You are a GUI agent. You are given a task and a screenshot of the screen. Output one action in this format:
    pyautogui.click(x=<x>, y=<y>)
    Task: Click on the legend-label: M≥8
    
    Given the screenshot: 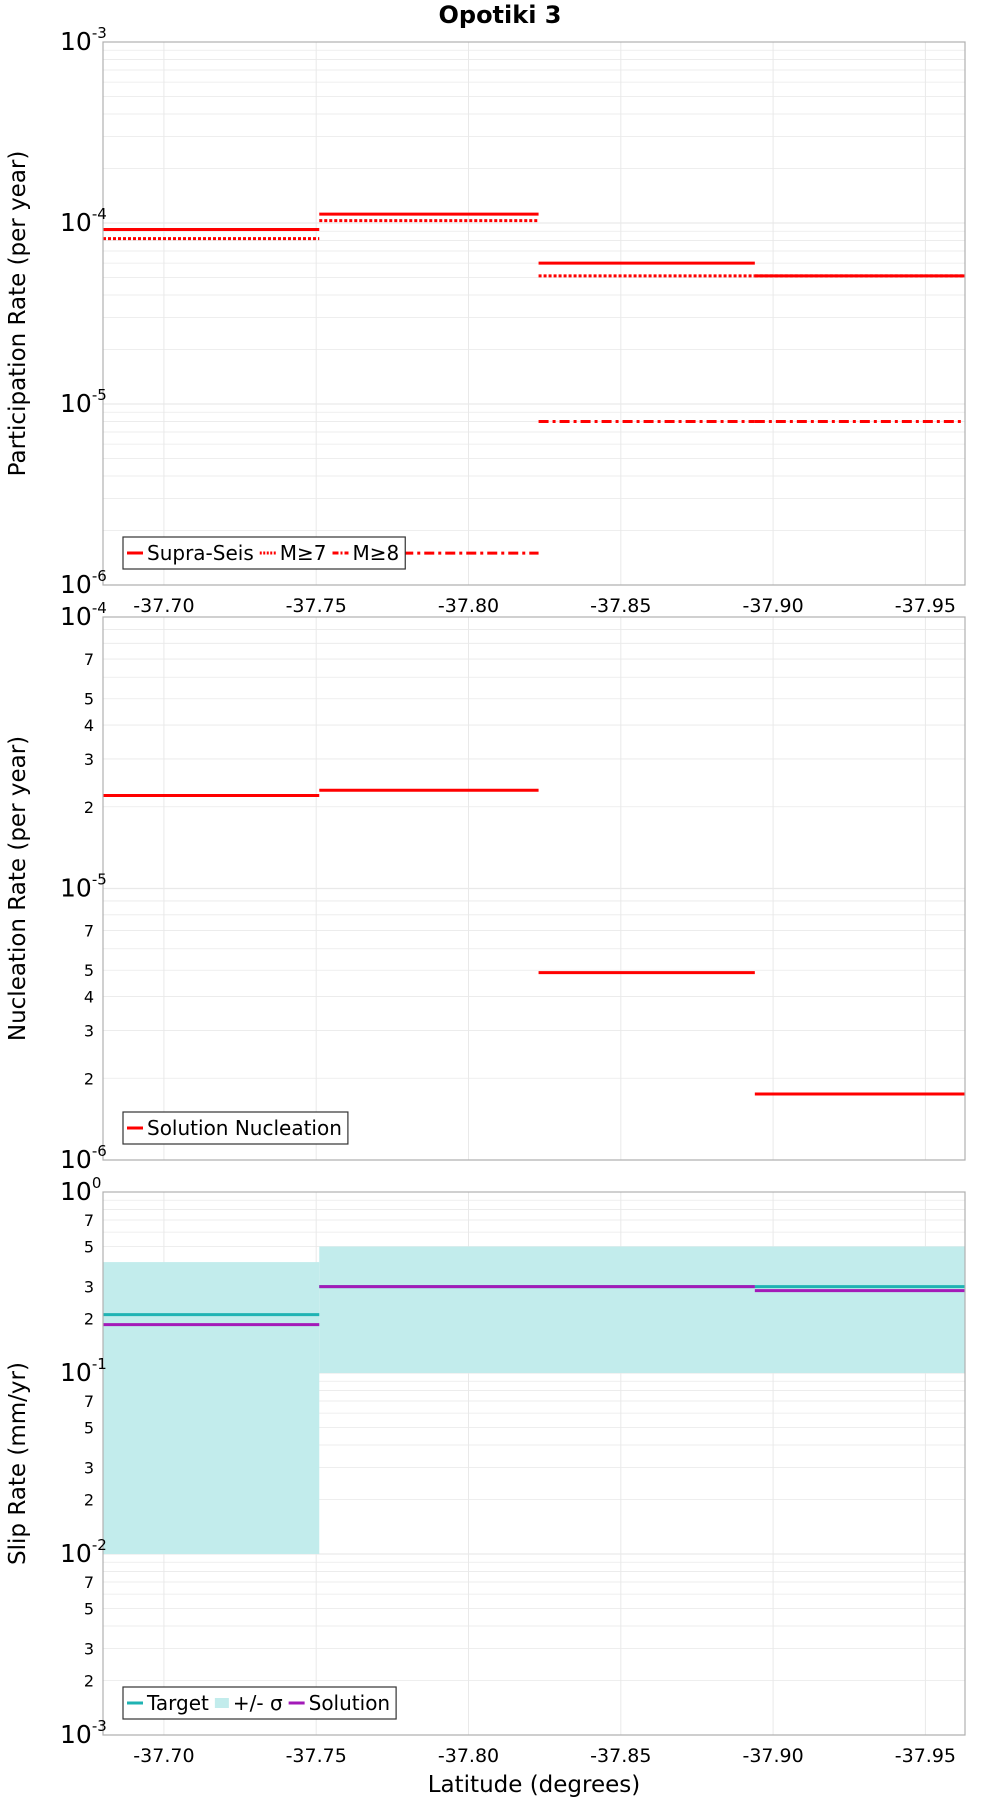 What is the action you would take?
    pyautogui.click(x=376, y=553)
    